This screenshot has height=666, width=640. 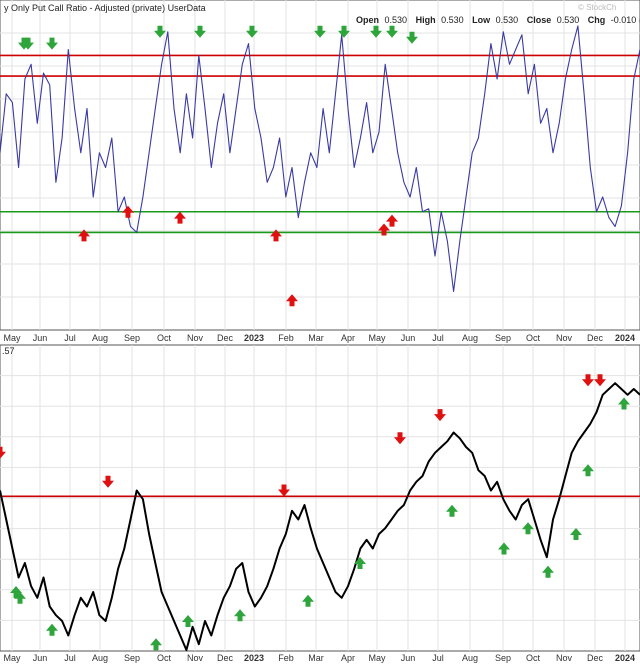 What do you see at coordinates (377, 658) in the screenshot?
I see `price-x-tick-label-12: May` at bounding box center [377, 658].